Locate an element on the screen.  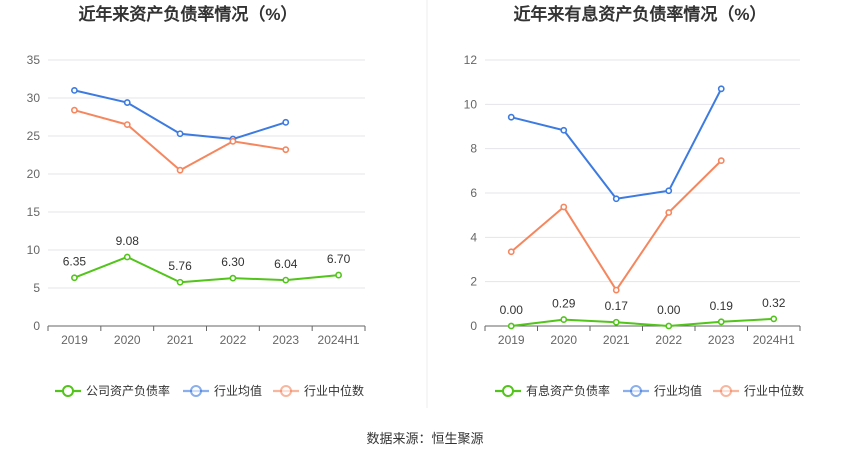
legend-item-industry-median: 行业中位数 is located at coordinates (318, 390).